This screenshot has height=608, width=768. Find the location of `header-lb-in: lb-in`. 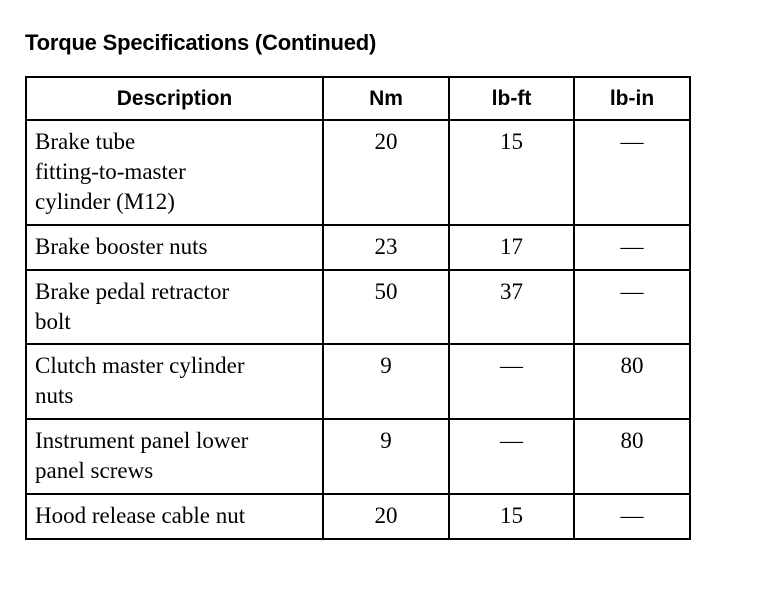

header-lb-in: lb-in is located at coordinates (632, 98).